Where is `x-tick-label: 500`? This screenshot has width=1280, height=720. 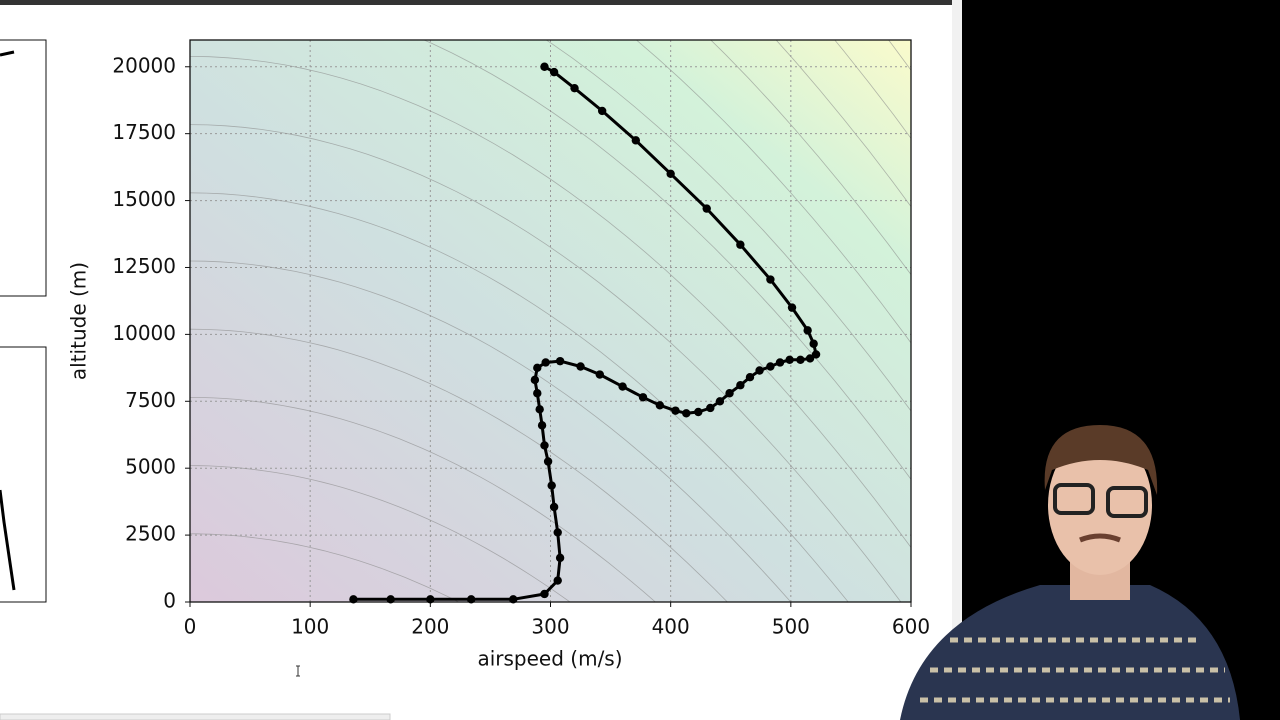 x-tick-label: 500 is located at coordinates (791, 627).